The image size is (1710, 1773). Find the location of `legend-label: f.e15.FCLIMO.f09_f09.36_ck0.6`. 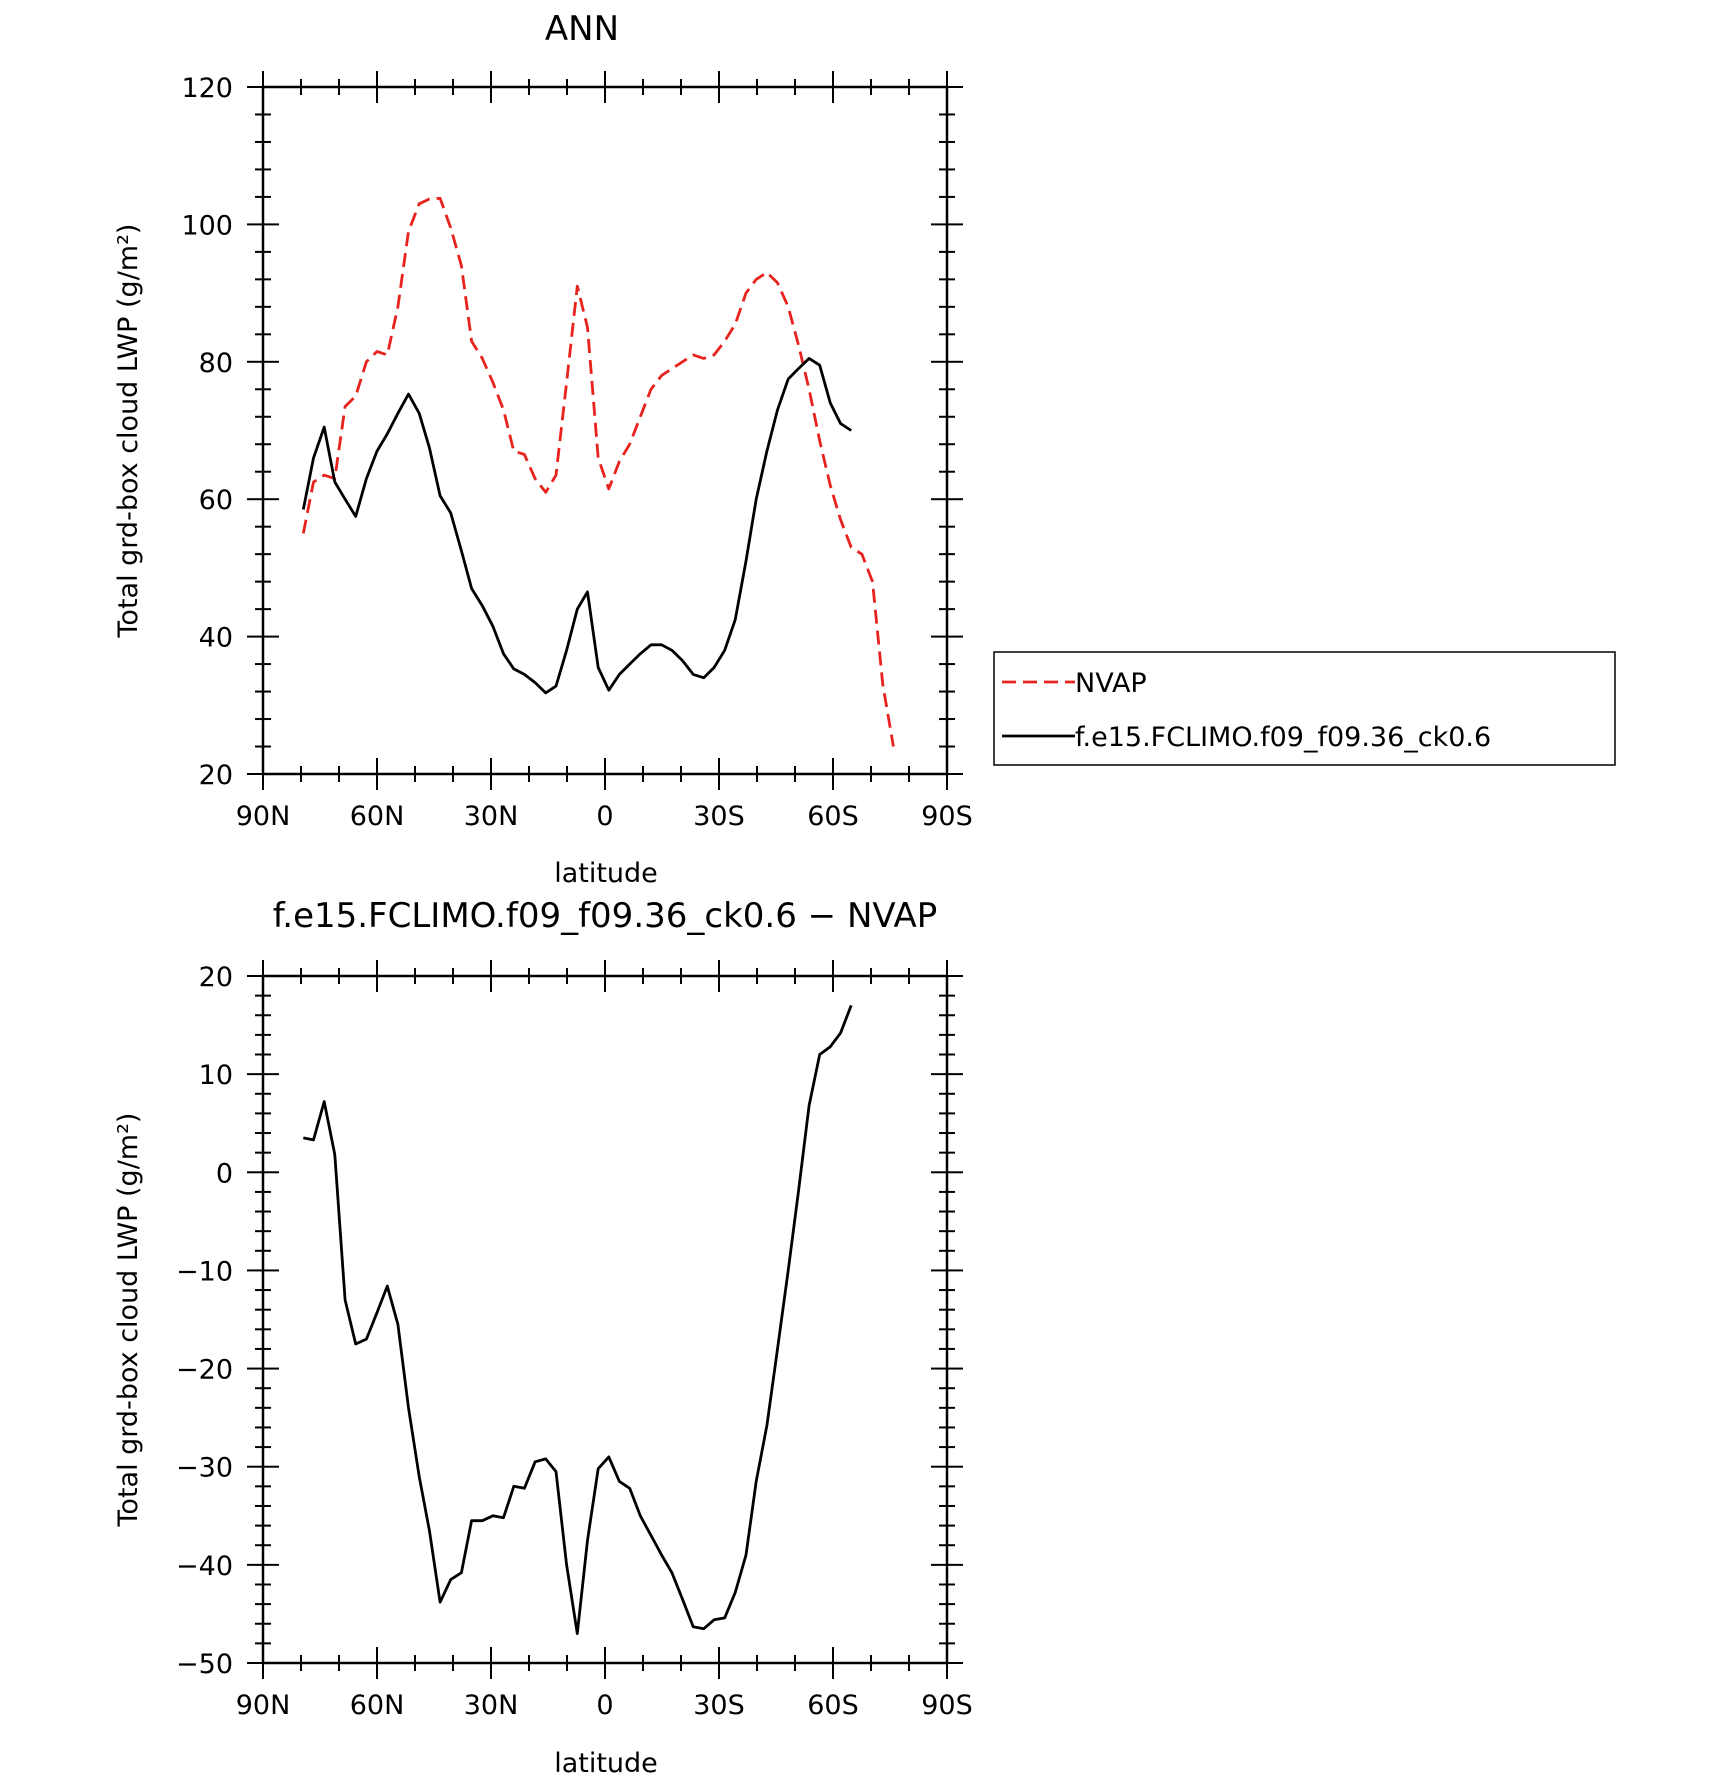

legend-label: f.e15.FCLIMO.f09_f09.36_ck0.6 is located at coordinates (1283, 737).